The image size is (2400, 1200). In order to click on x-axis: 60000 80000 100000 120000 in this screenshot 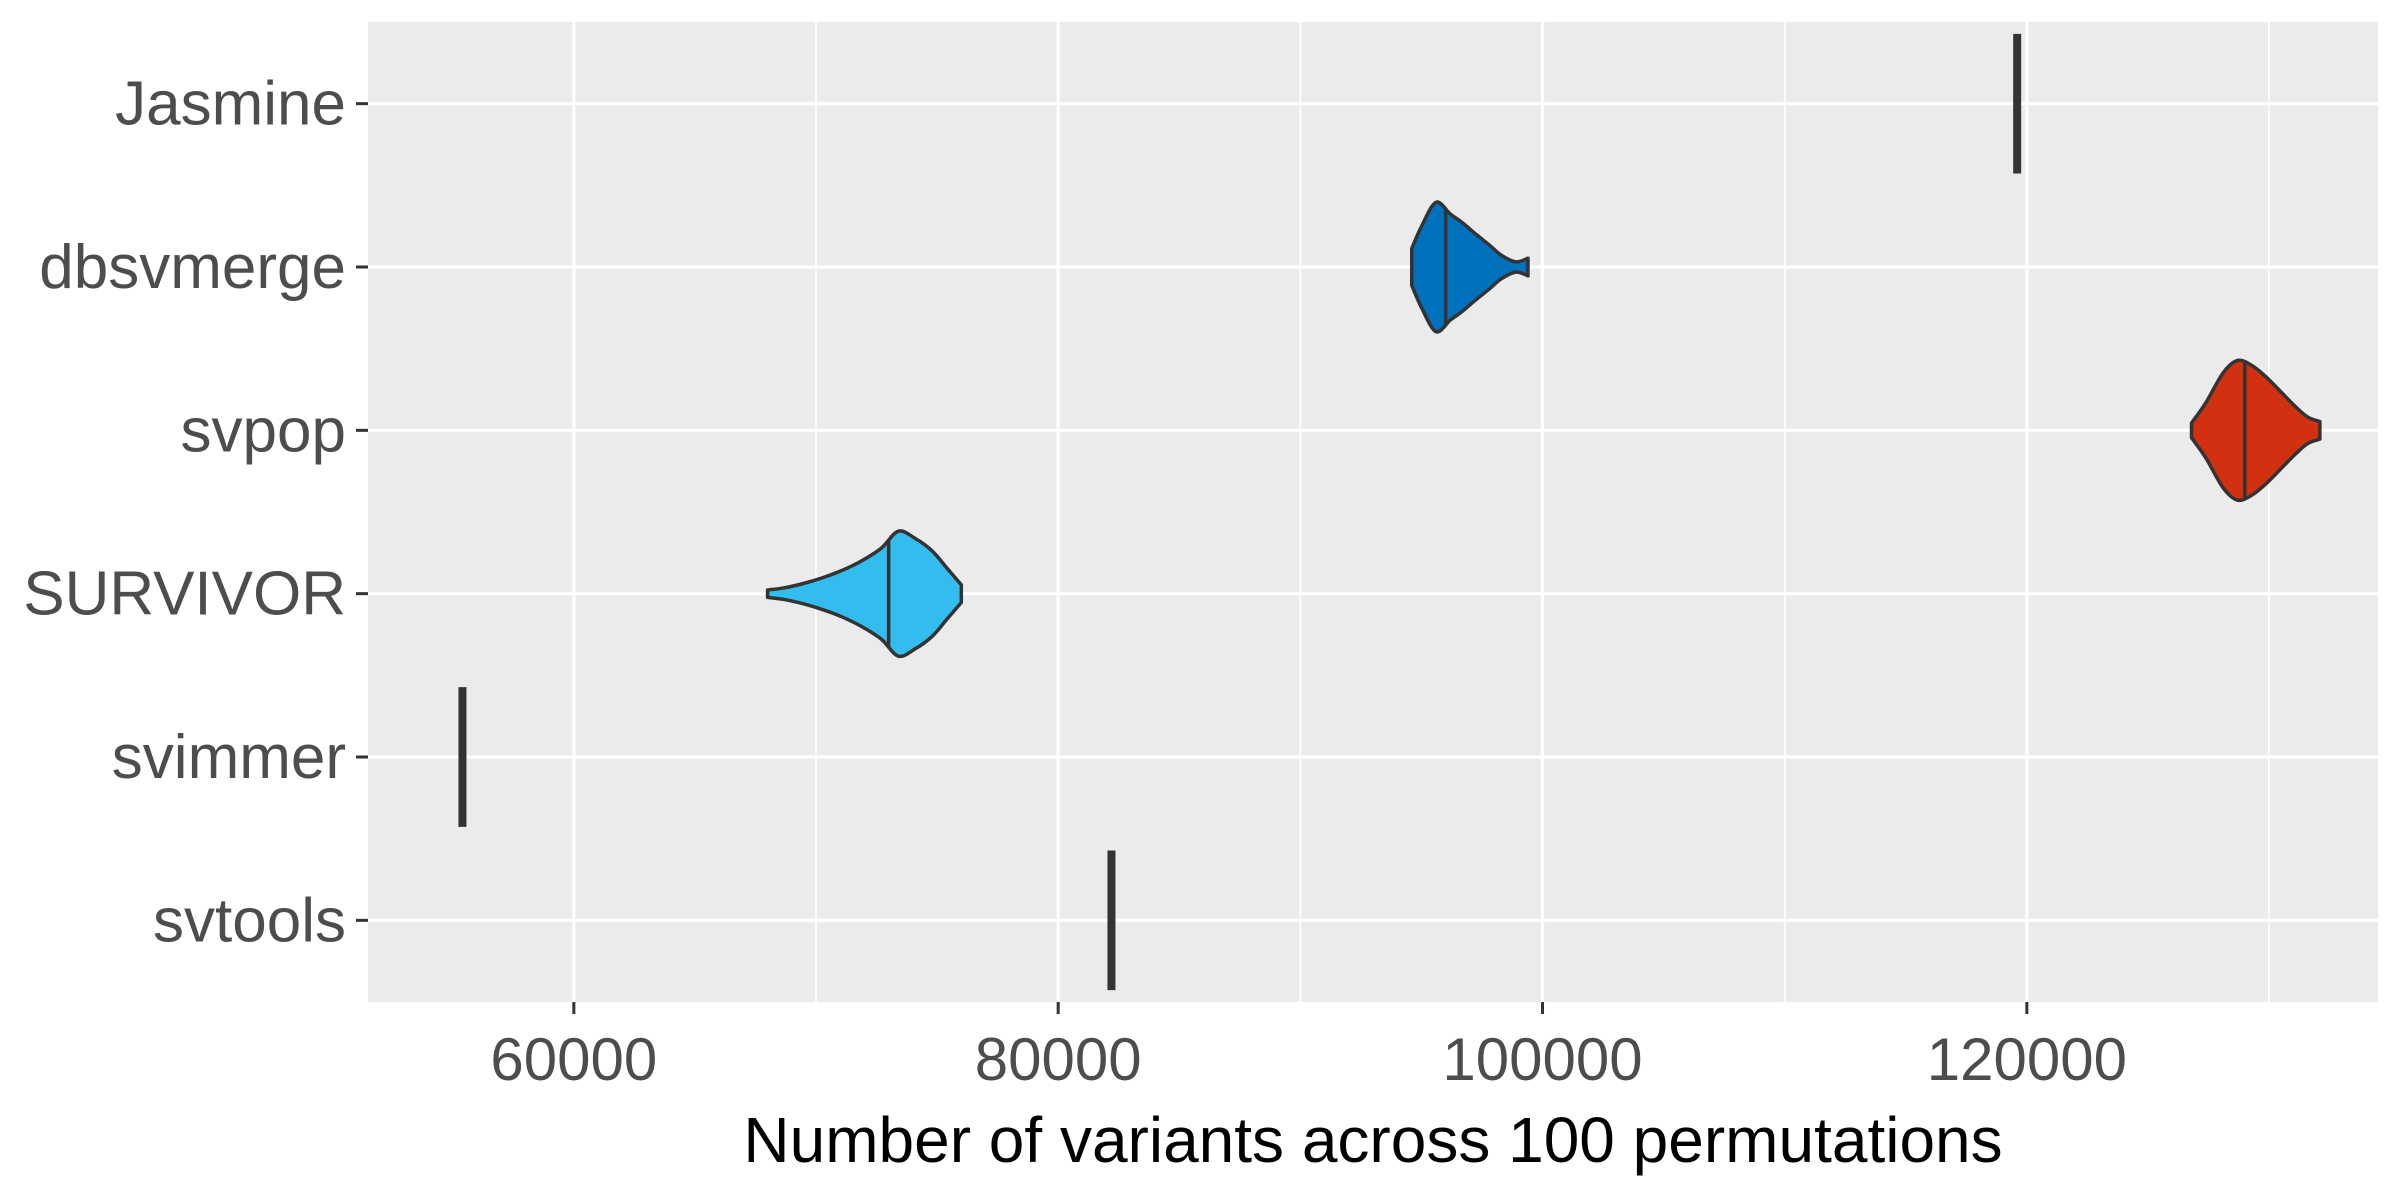, I will do `click(1308, 1047)`.